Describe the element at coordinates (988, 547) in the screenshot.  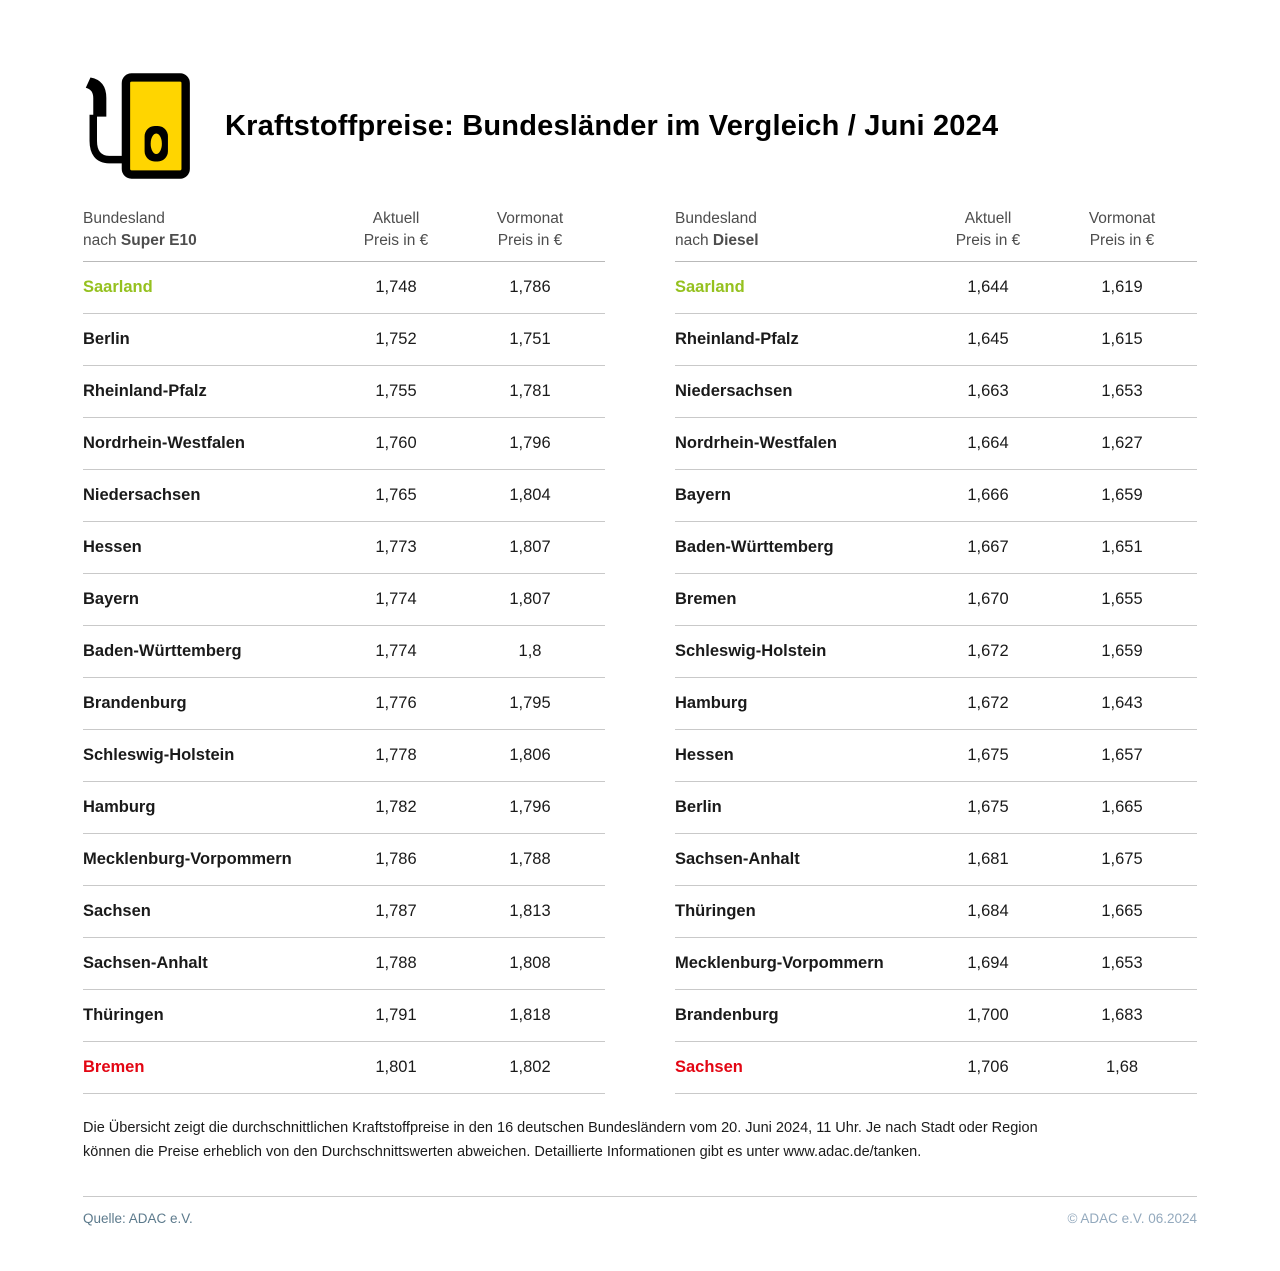
I see `current-price: 1,667` at that location.